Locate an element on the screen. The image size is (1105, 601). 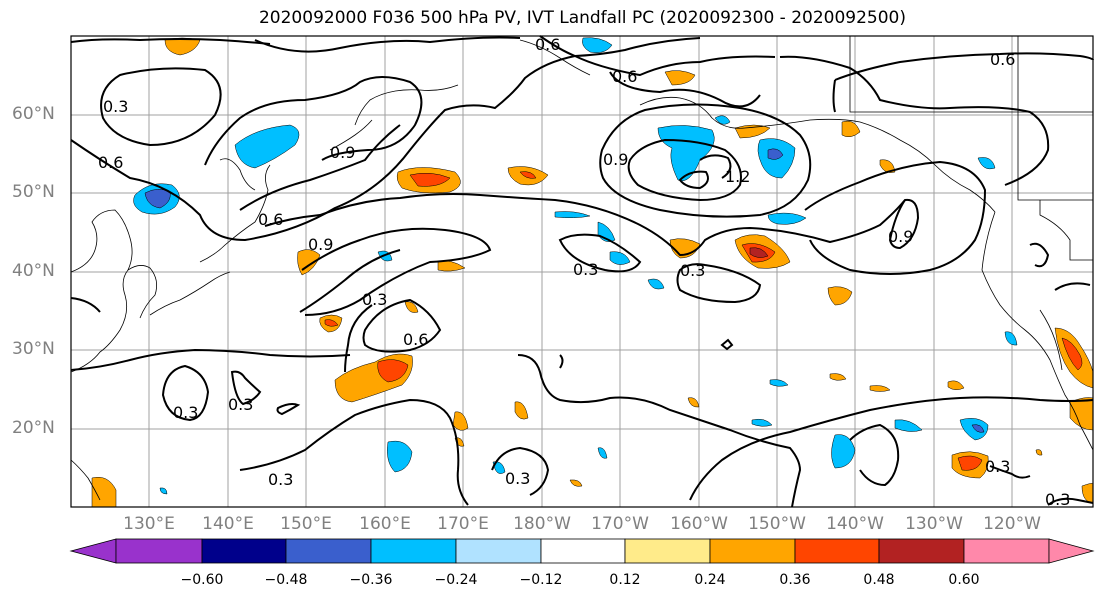
colorbar-tick-label: 0.60 is located at coordinates (964, 580).